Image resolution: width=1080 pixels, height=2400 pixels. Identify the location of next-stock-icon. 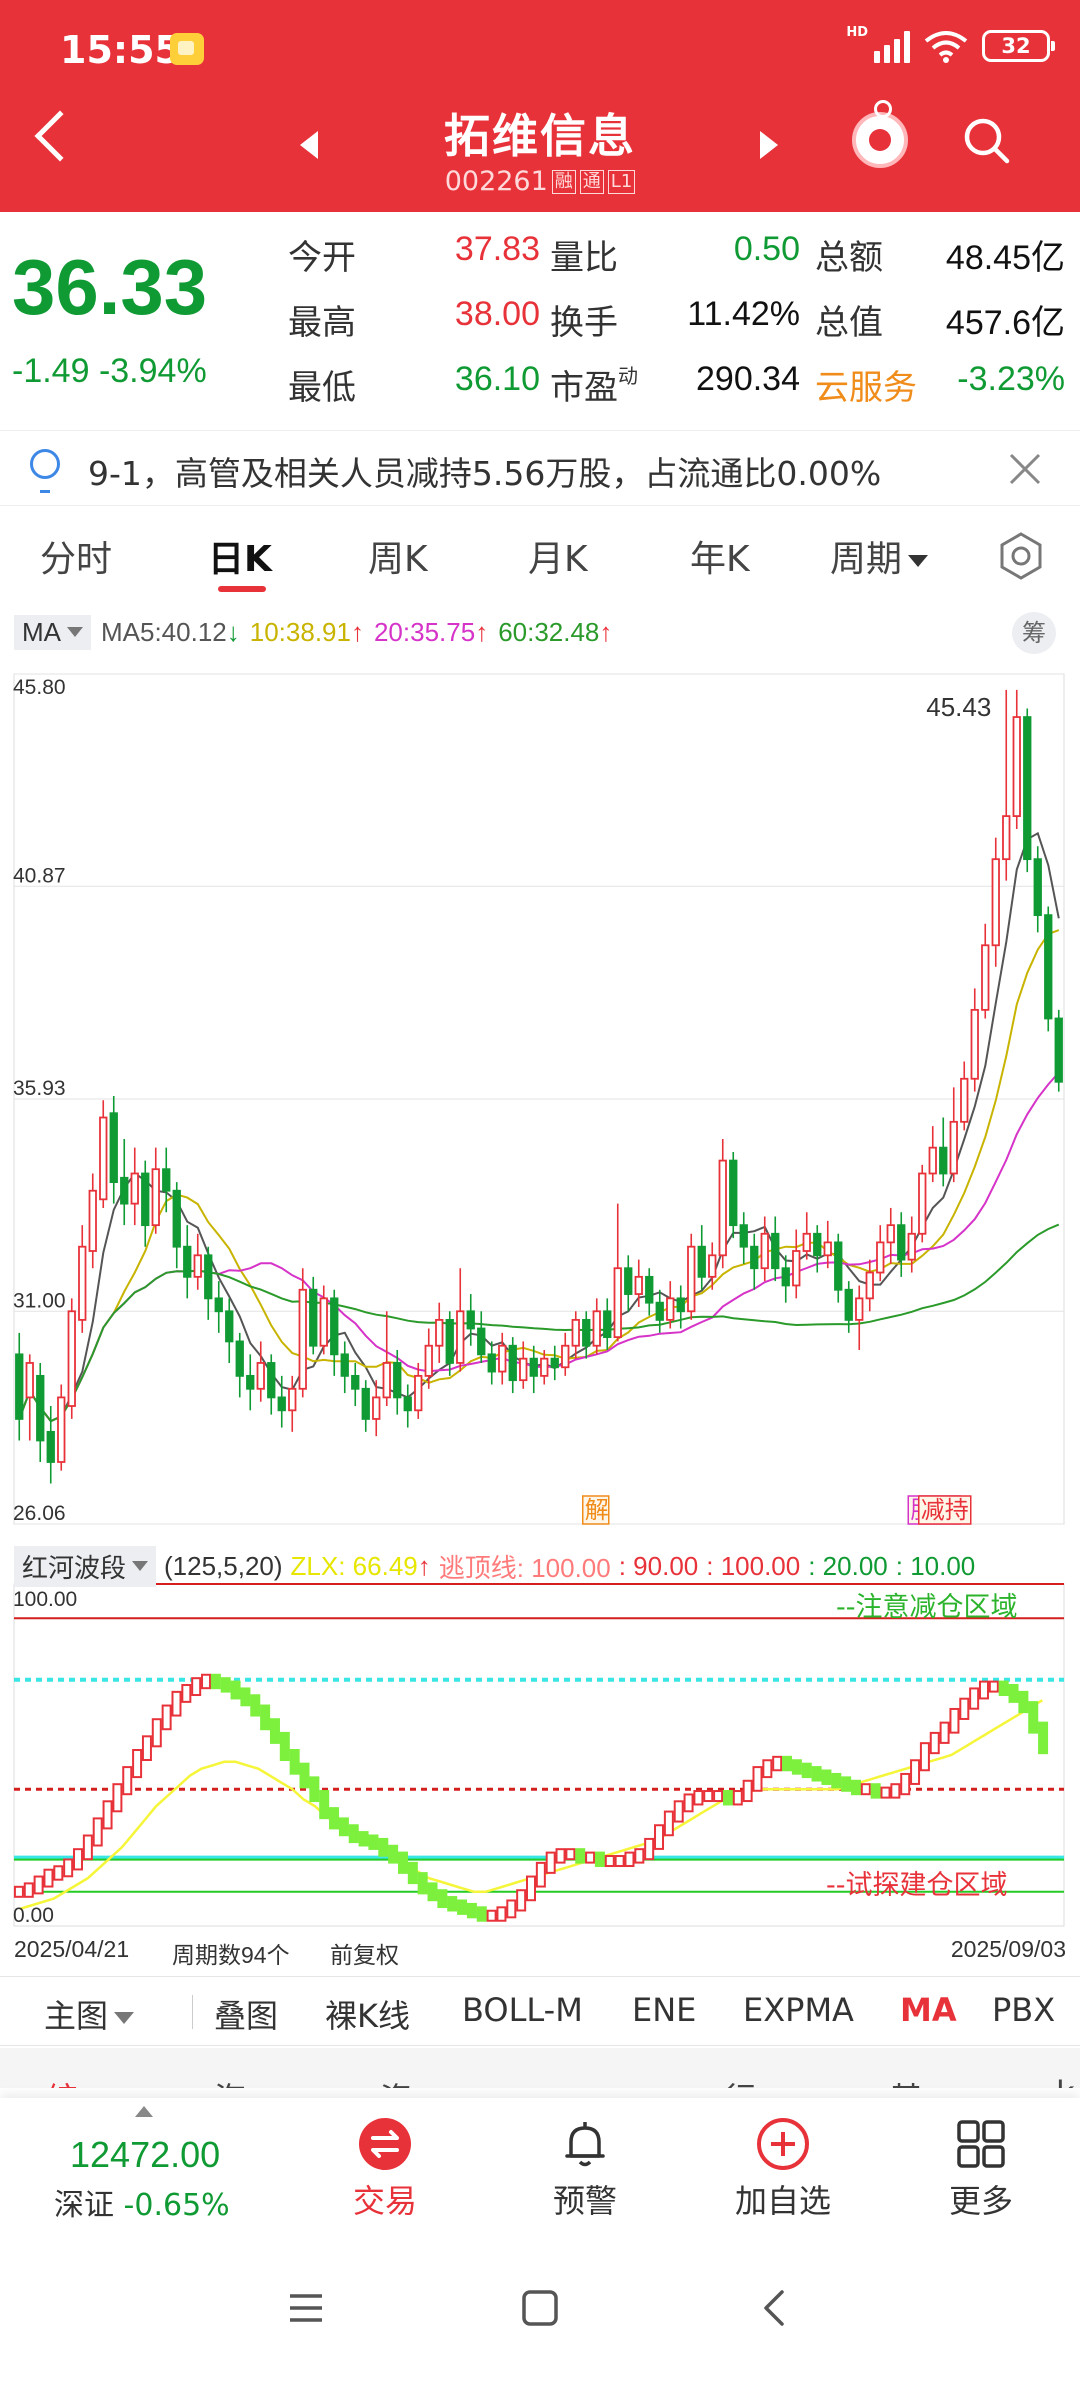
(769, 145).